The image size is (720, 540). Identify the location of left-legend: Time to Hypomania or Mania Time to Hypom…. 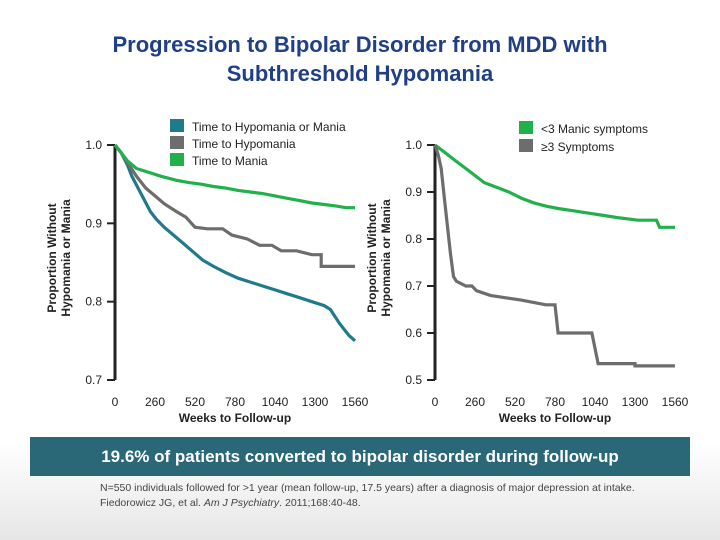
(258, 143).